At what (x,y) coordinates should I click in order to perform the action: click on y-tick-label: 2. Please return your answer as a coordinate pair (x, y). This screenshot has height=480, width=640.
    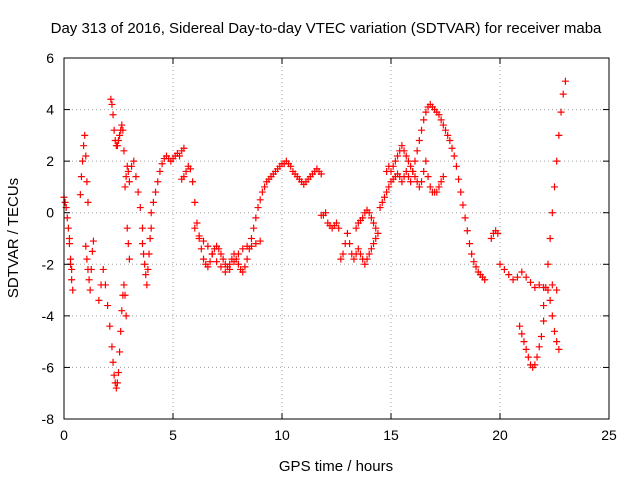
    Looking at the image, I should click on (50, 161).